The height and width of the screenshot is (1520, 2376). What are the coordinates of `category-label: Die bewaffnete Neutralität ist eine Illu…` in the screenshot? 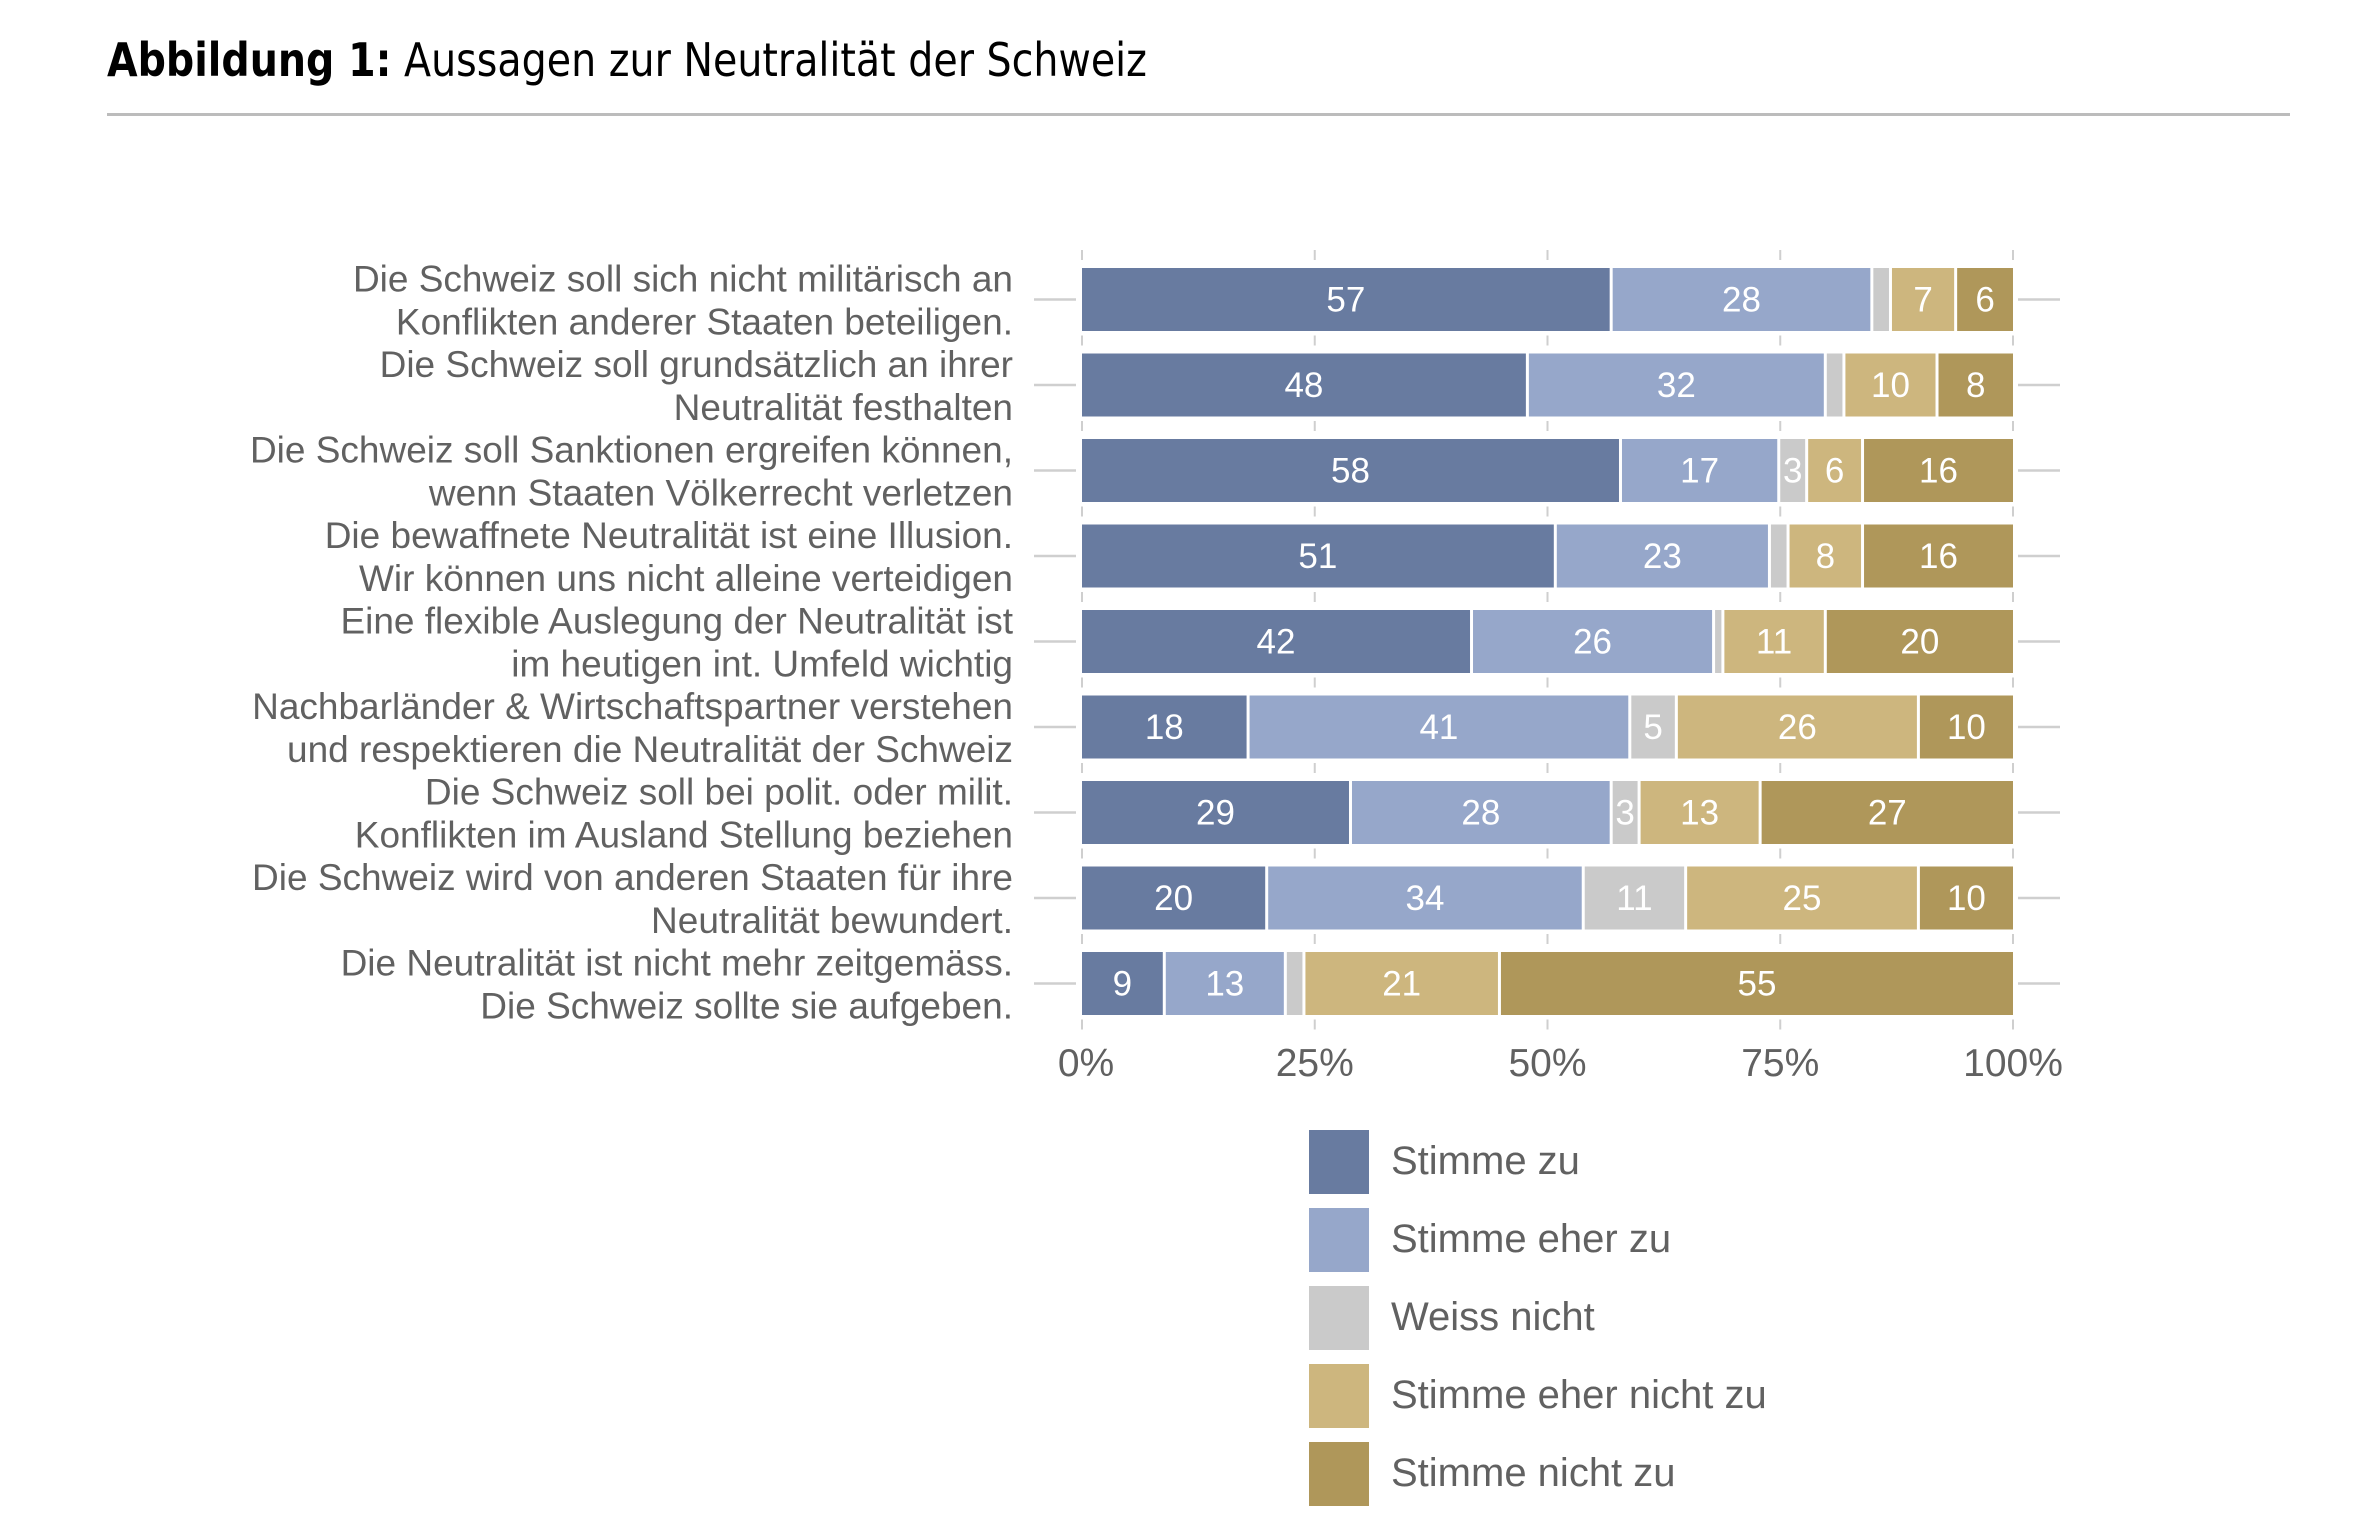 It's located at (669, 557).